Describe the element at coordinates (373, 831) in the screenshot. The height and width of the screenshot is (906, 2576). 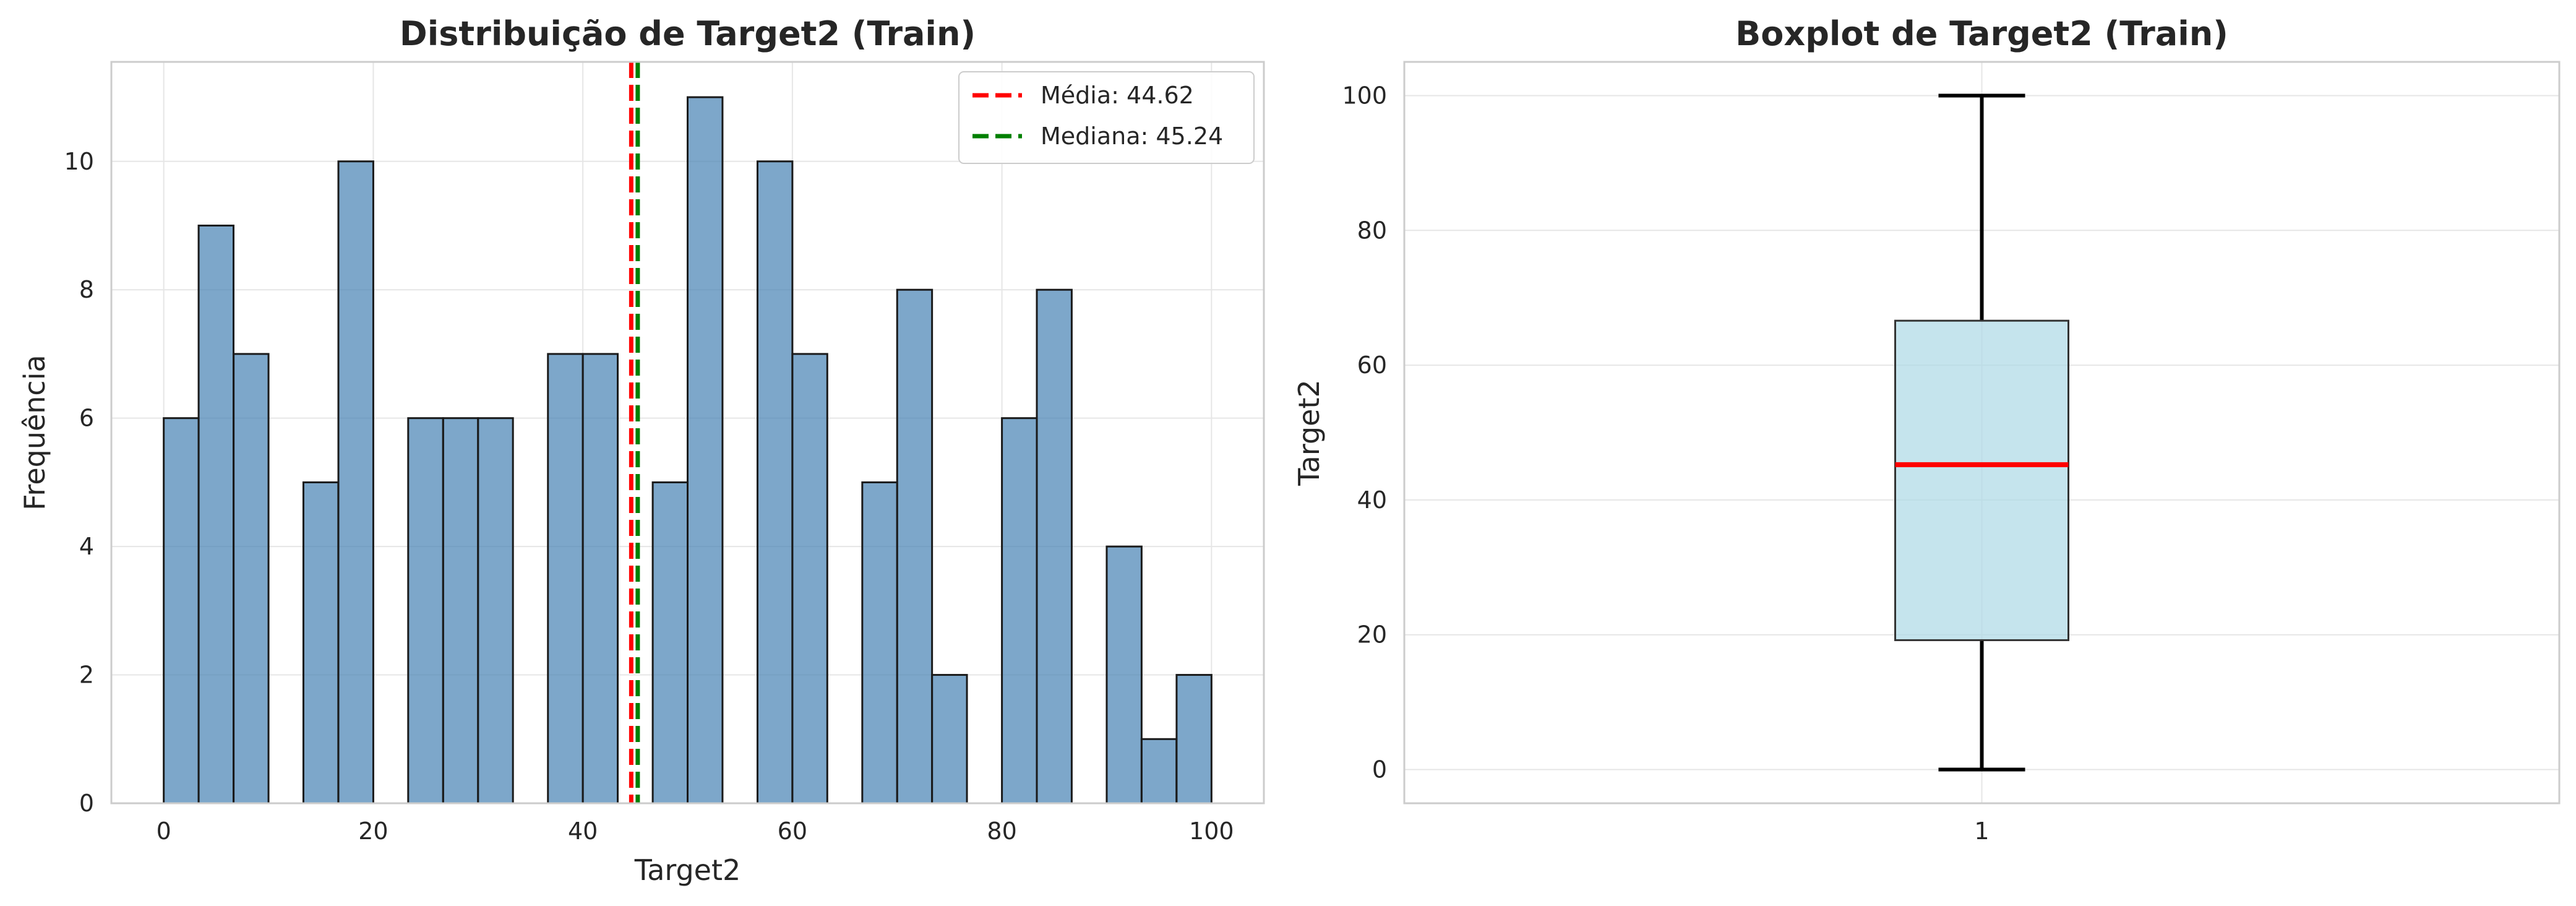
I see `histogram-x-tick-label: 20` at that location.